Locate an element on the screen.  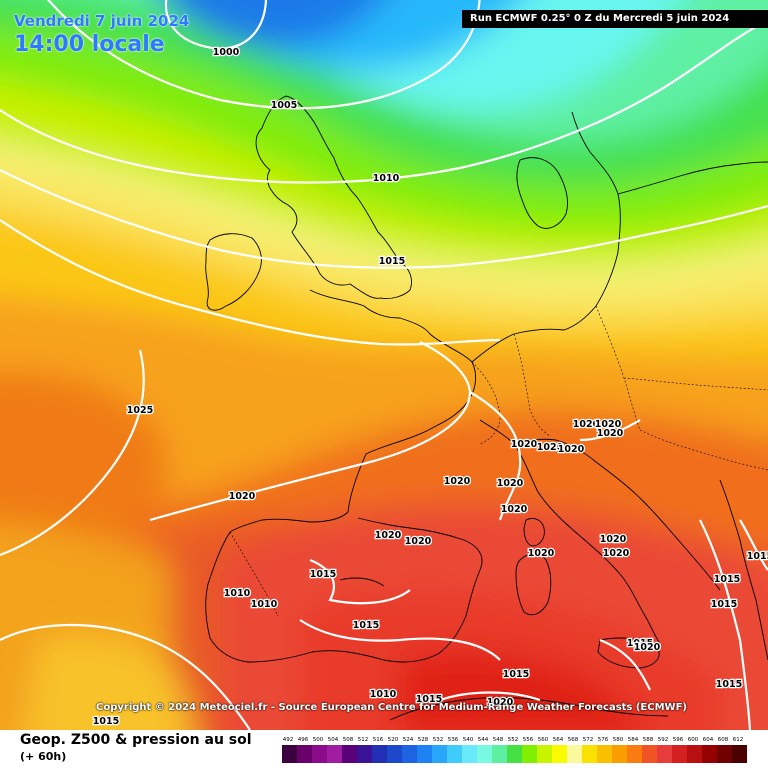
scale-tick-label: 528 is located at coordinates (423, 740).